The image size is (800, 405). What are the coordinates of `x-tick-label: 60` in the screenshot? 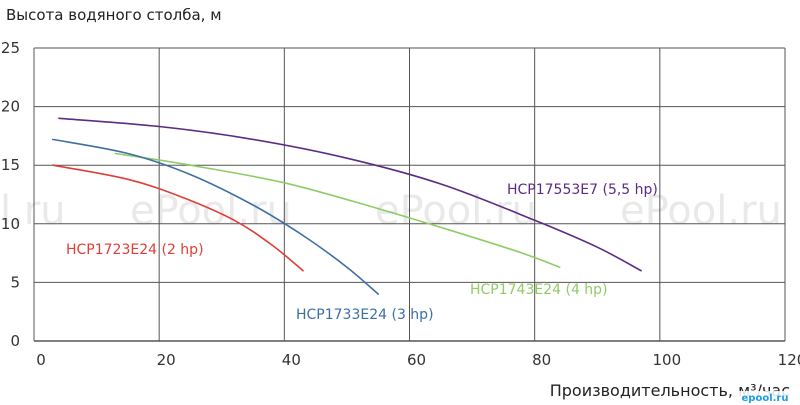 It's located at (416, 360).